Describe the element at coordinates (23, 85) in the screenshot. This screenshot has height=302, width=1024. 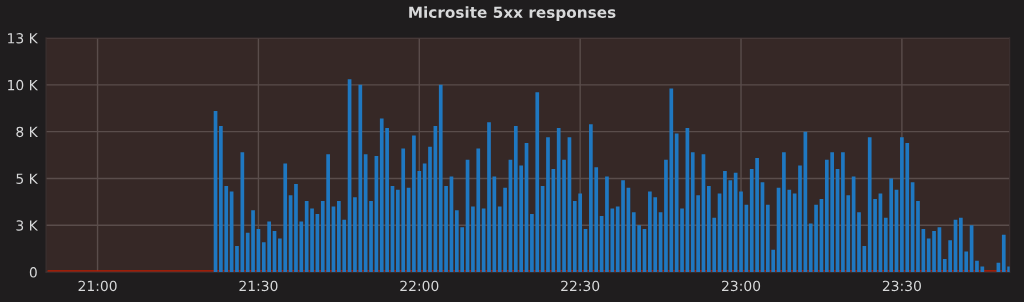
I see `y-tick-label: 10 K` at that location.